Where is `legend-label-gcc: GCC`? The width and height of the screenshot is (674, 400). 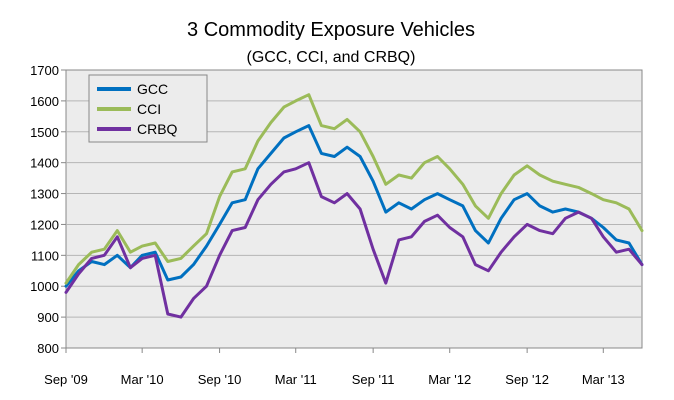 legend-label-gcc: GCC is located at coordinates (152, 89).